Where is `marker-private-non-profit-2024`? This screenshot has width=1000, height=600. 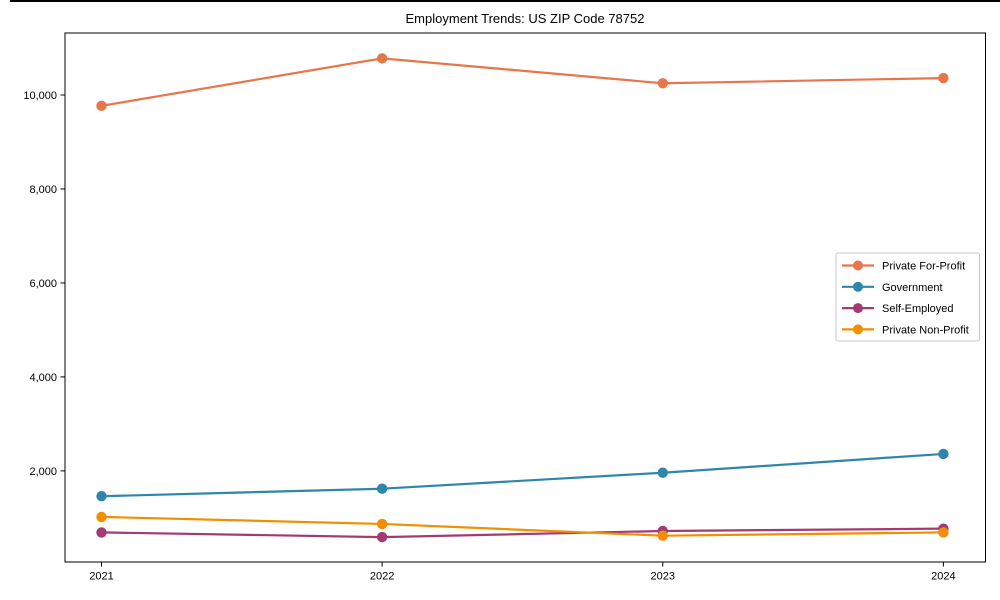 marker-private-non-profit-2024 is located at coordinates (943, 532).